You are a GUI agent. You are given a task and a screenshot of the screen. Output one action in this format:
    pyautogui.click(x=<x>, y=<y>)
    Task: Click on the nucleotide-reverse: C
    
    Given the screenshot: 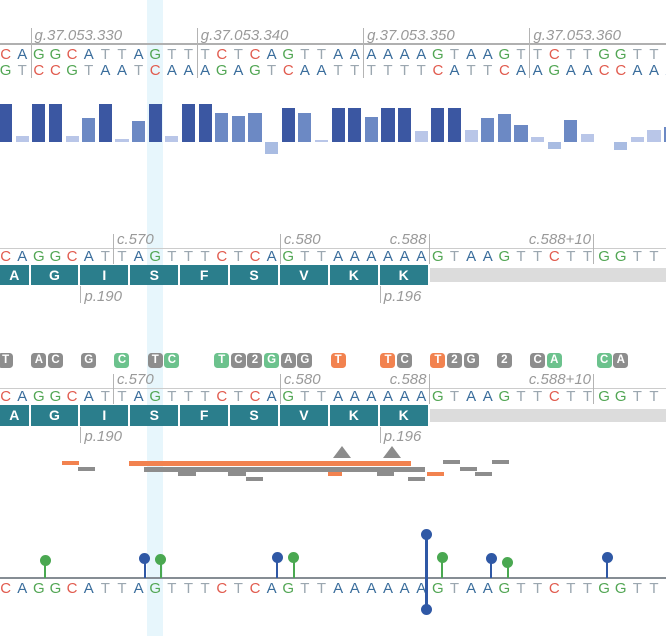 What is the action you would take?
    pyautogui.click(x=155, y=70)
    